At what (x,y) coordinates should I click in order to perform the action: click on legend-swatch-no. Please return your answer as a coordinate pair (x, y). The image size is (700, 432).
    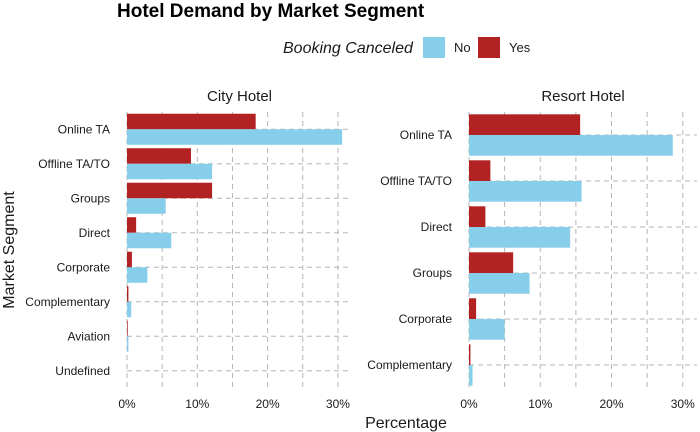
    Looking at the image, I should click on (434, 47).